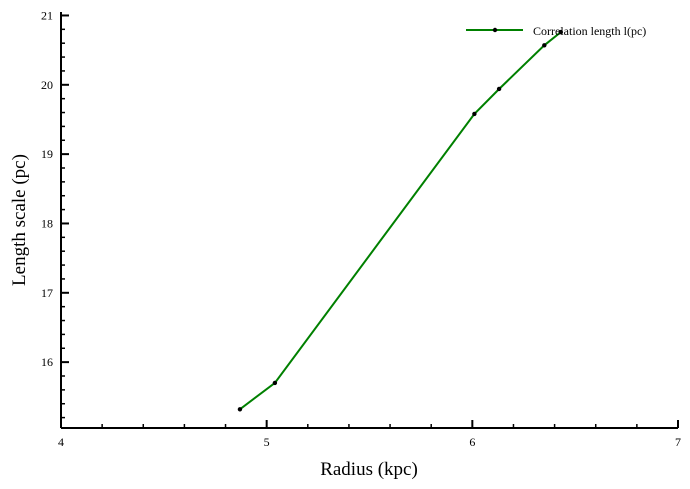  Describe the element at coordinates (47, 362) in the screenshot. I see `y-tick-label: 16` at that location.